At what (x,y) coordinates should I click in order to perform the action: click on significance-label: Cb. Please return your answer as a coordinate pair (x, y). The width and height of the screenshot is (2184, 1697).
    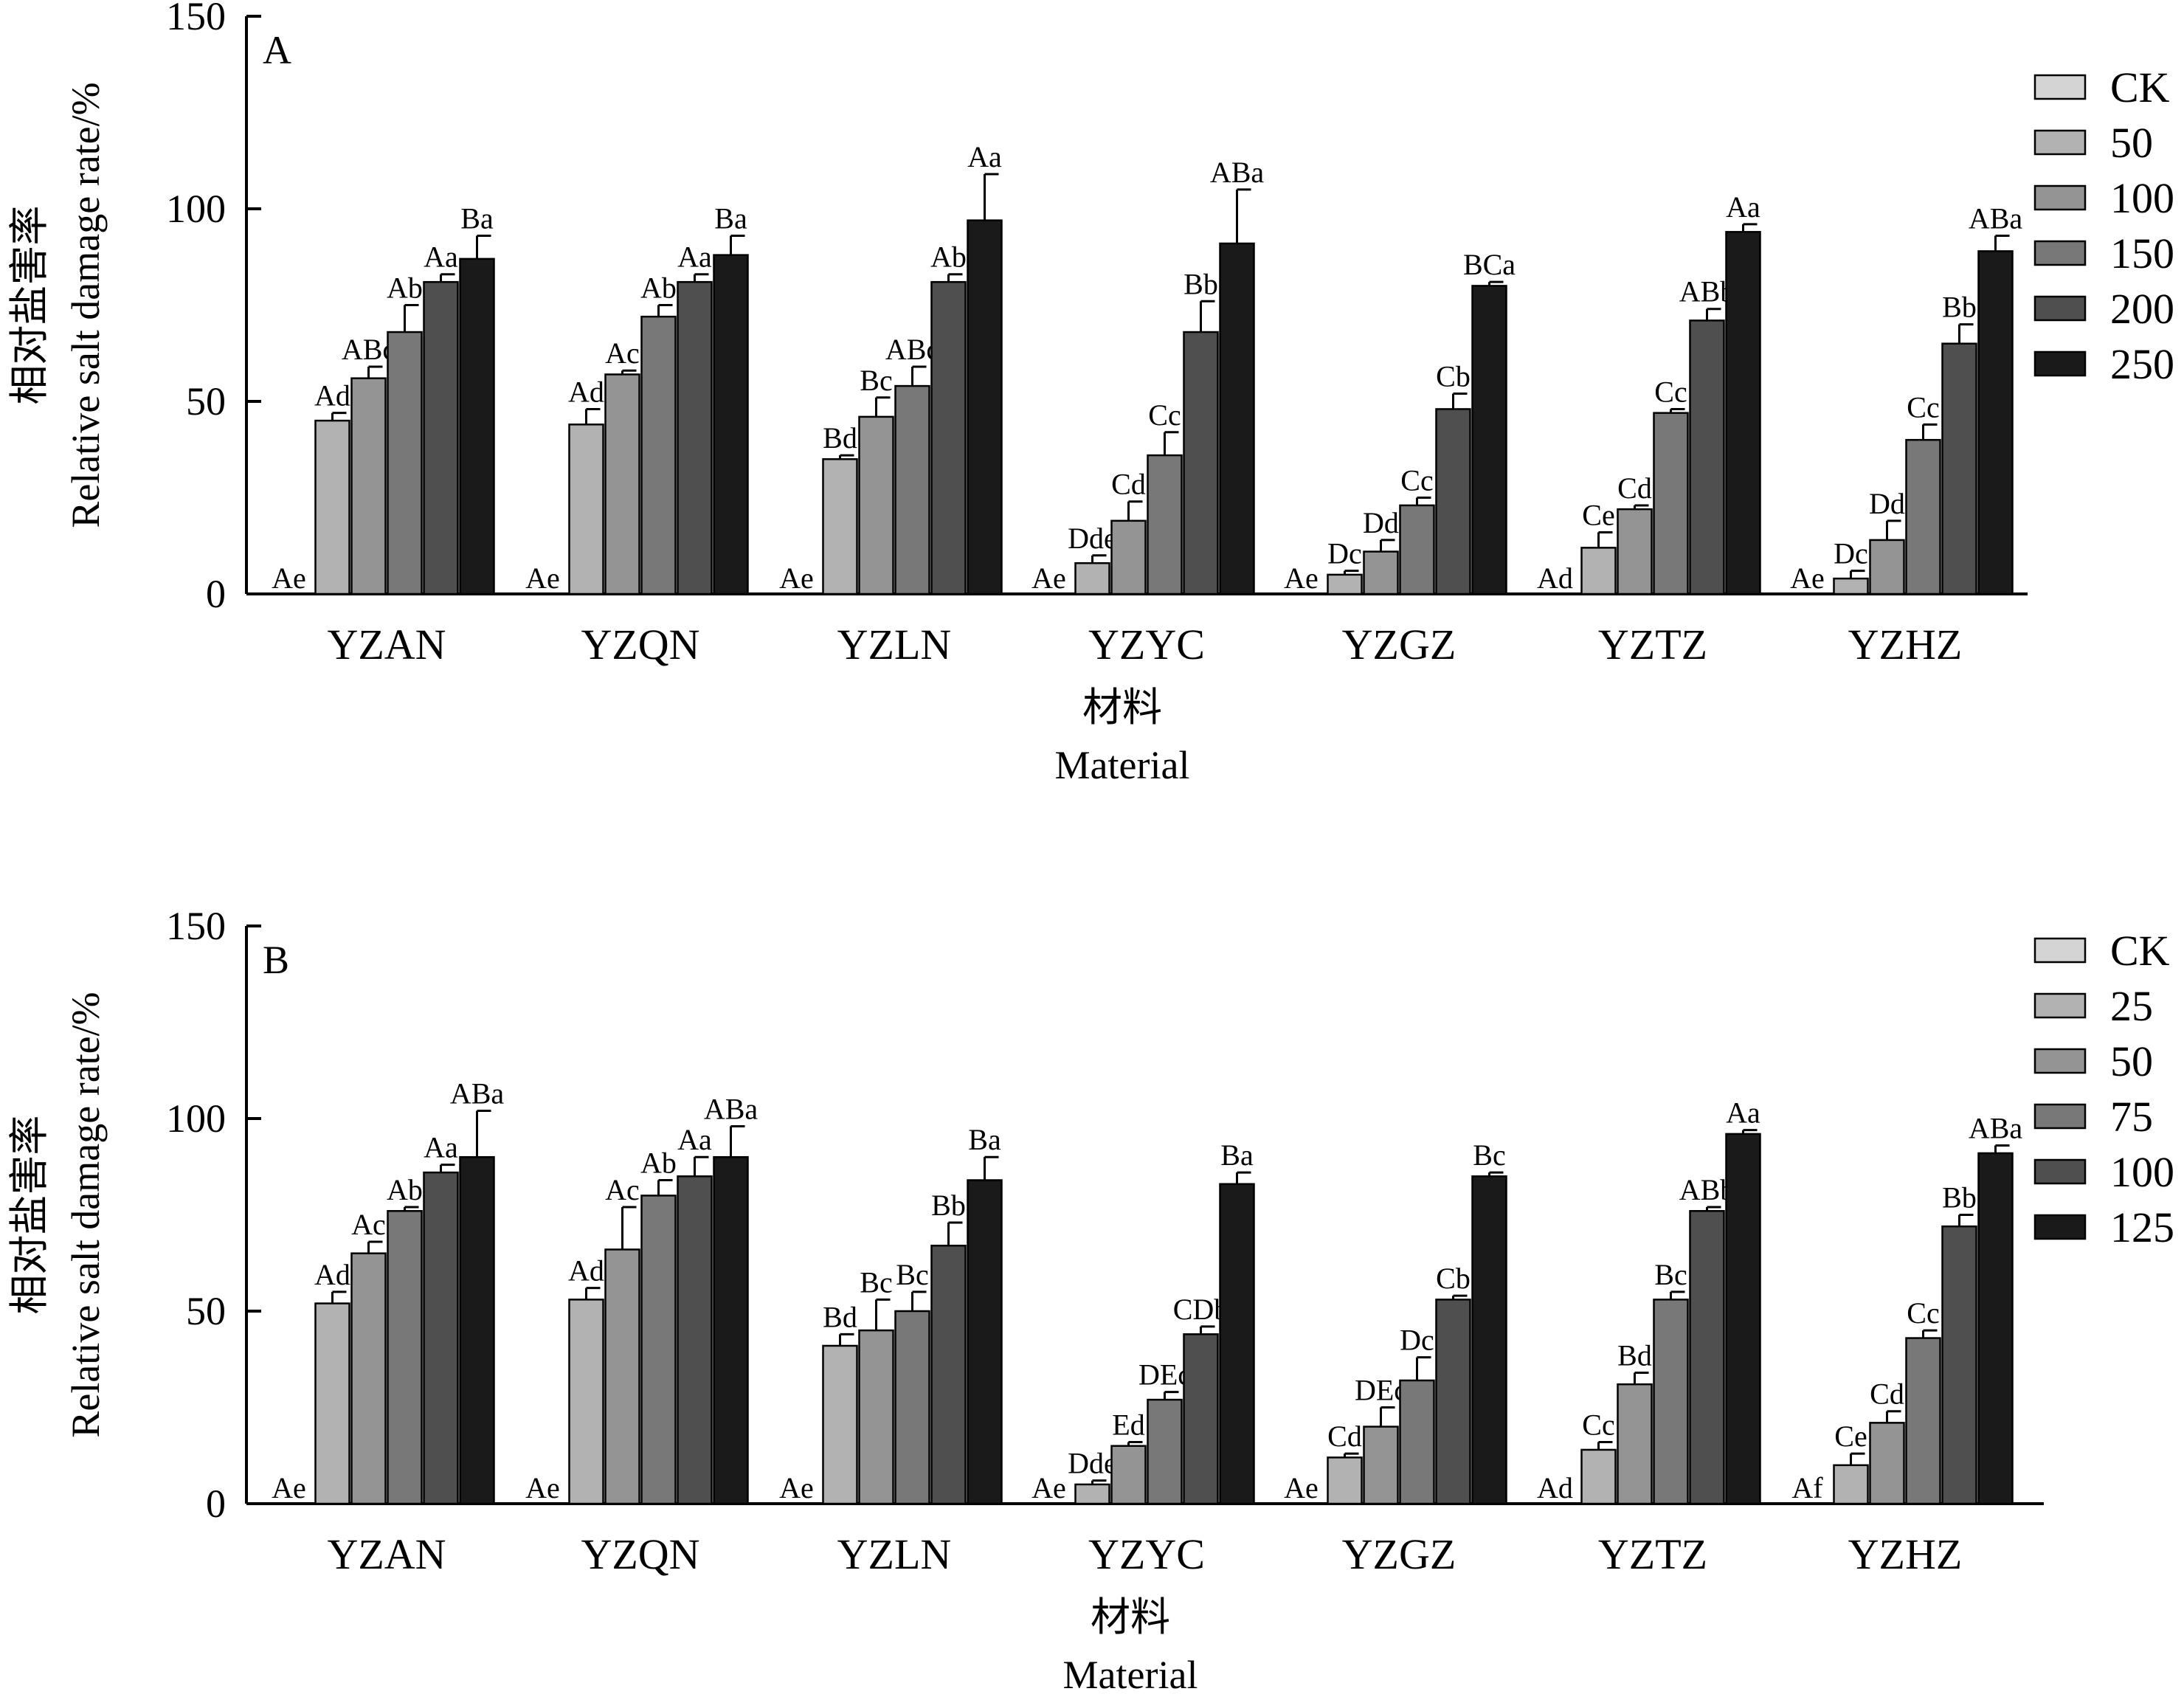
    Looking at the image, I should click on (1453, 376).